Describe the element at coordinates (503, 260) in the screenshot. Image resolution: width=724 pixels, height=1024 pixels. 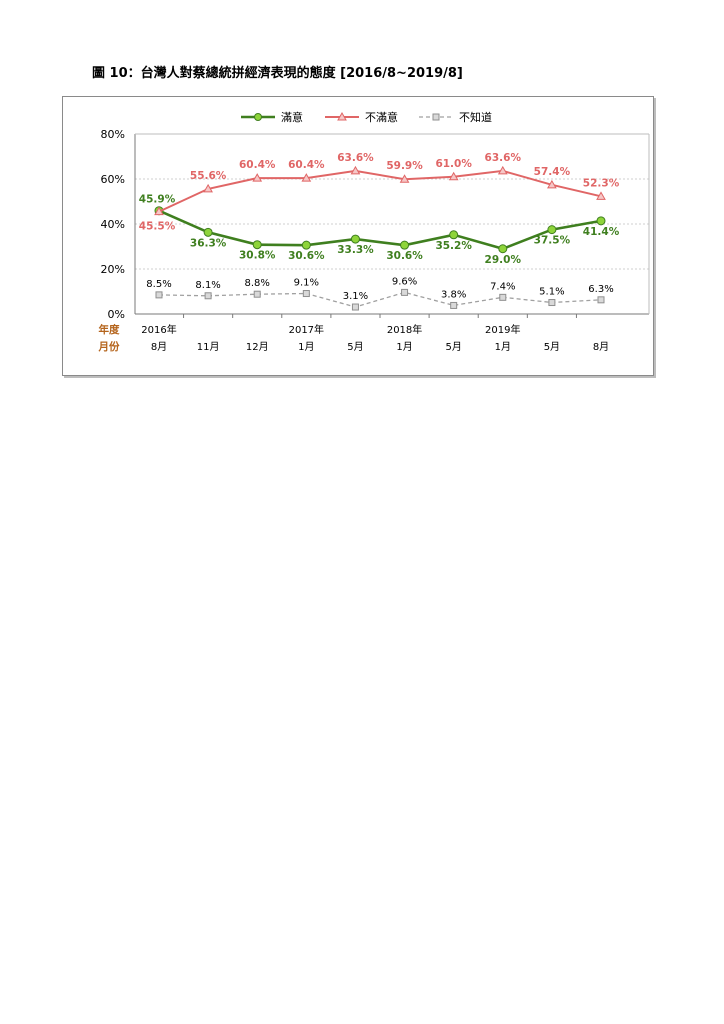
I see `data-label: 29.0%` at that location.